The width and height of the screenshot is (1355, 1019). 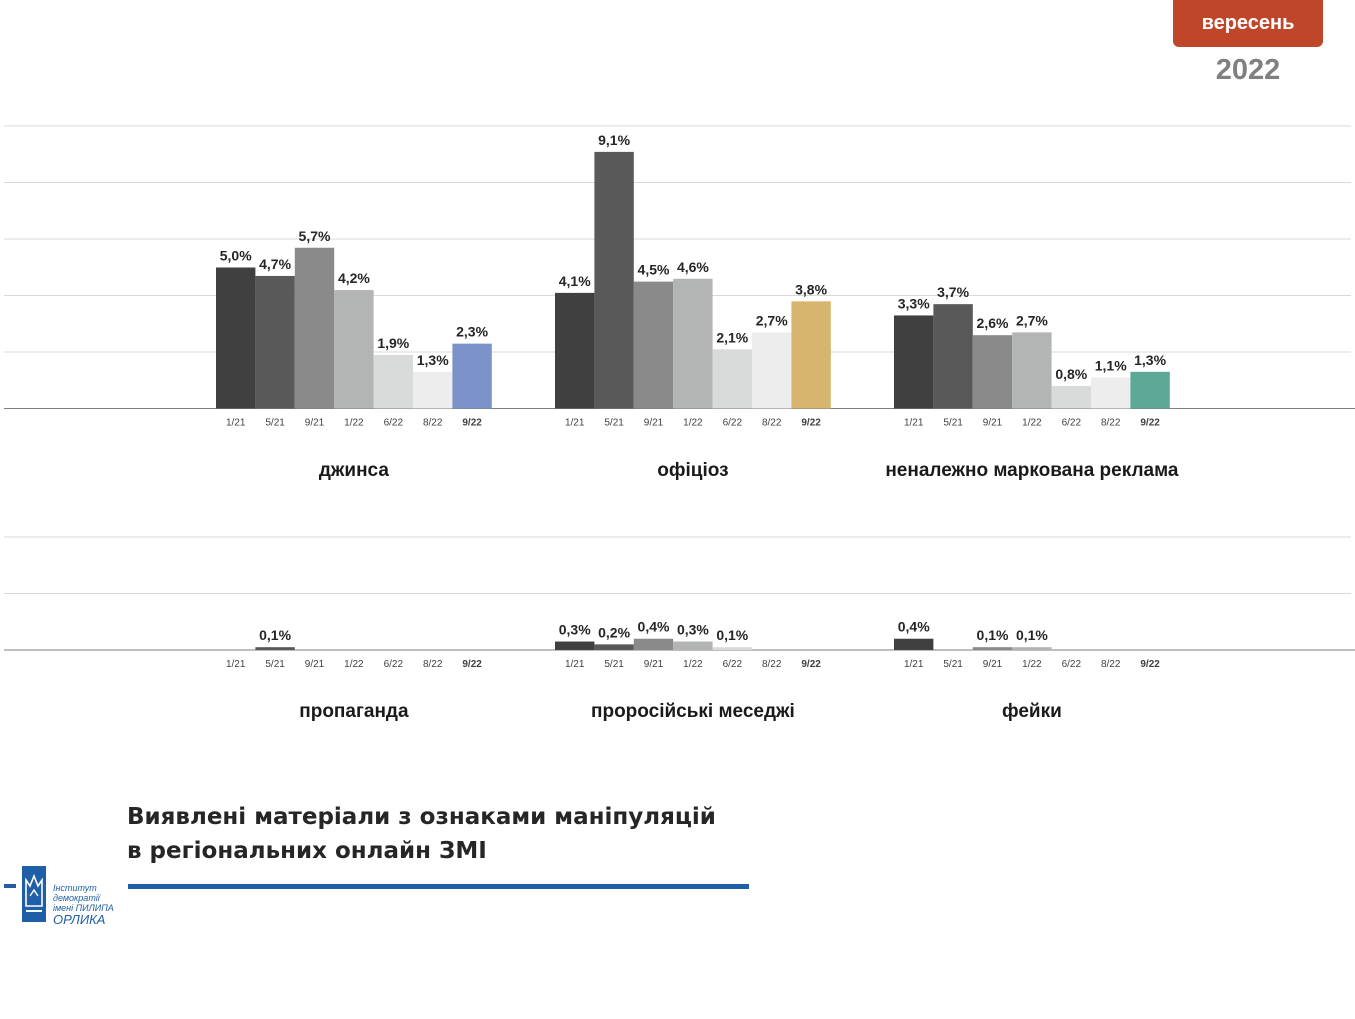 What do you see at coordinates (83, 908) in the screenshot?
I see `logo-line-2: імені ПИЛИПА` at bounding box center [83, 908].